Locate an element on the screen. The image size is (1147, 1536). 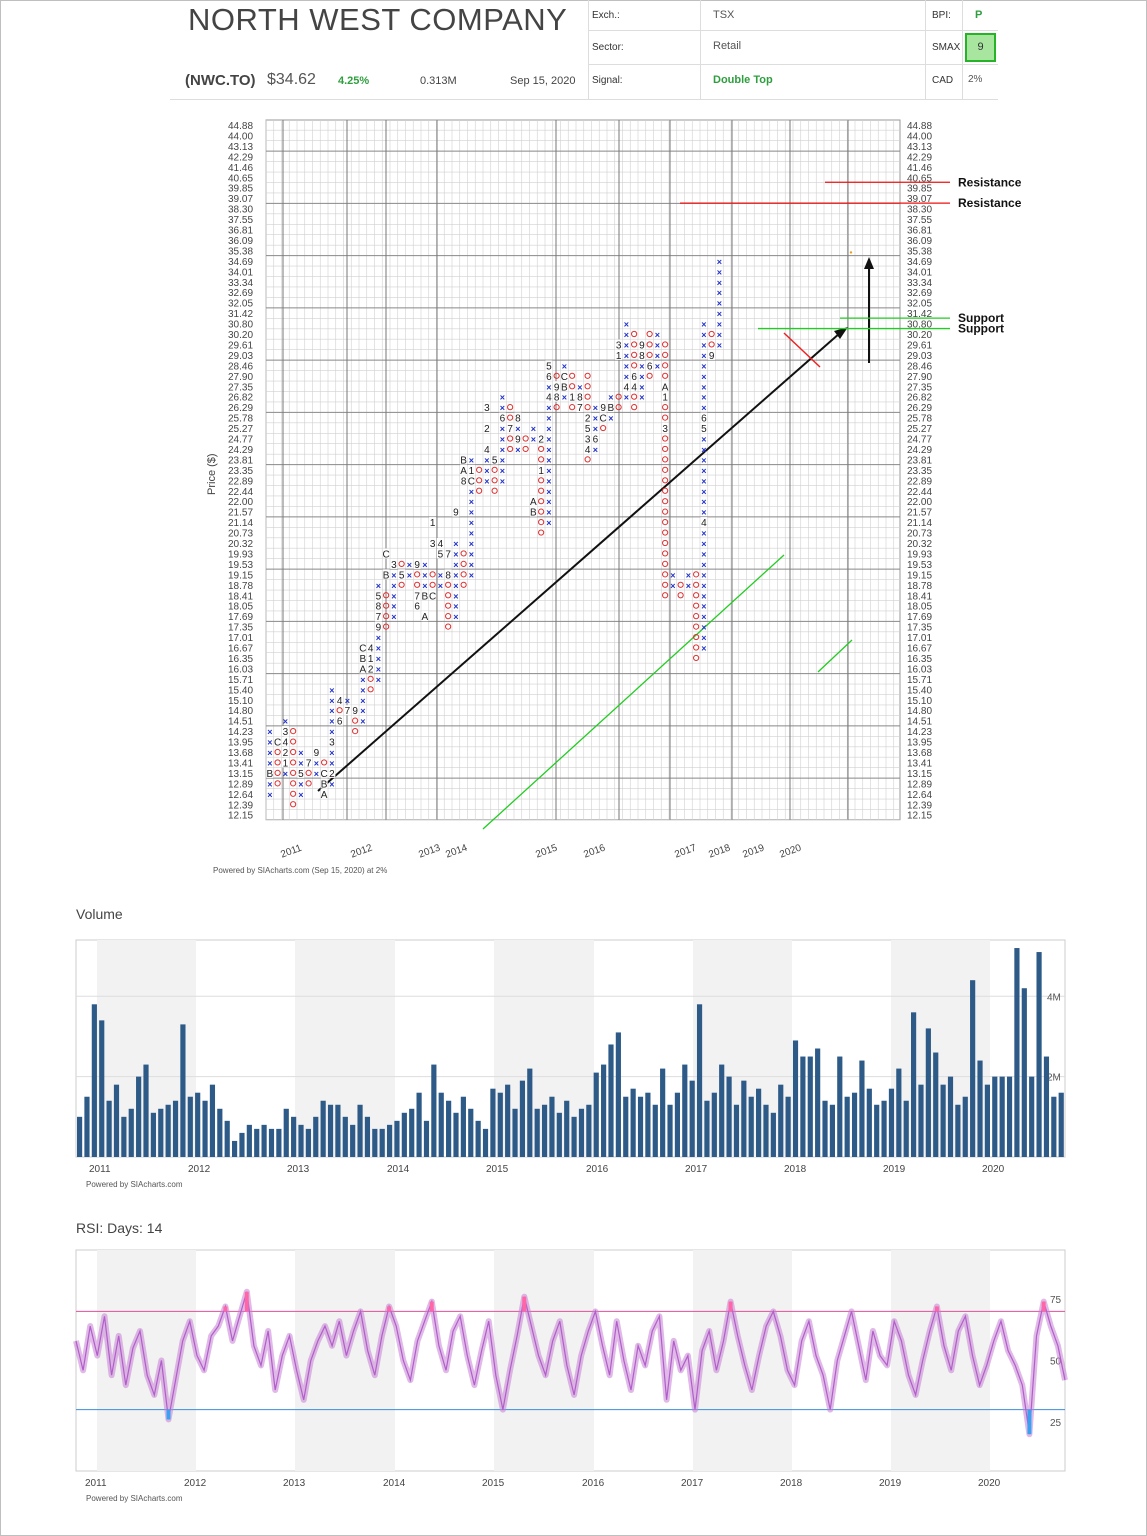
price-label-left: 28.46 is located at coordinates (240, 366).